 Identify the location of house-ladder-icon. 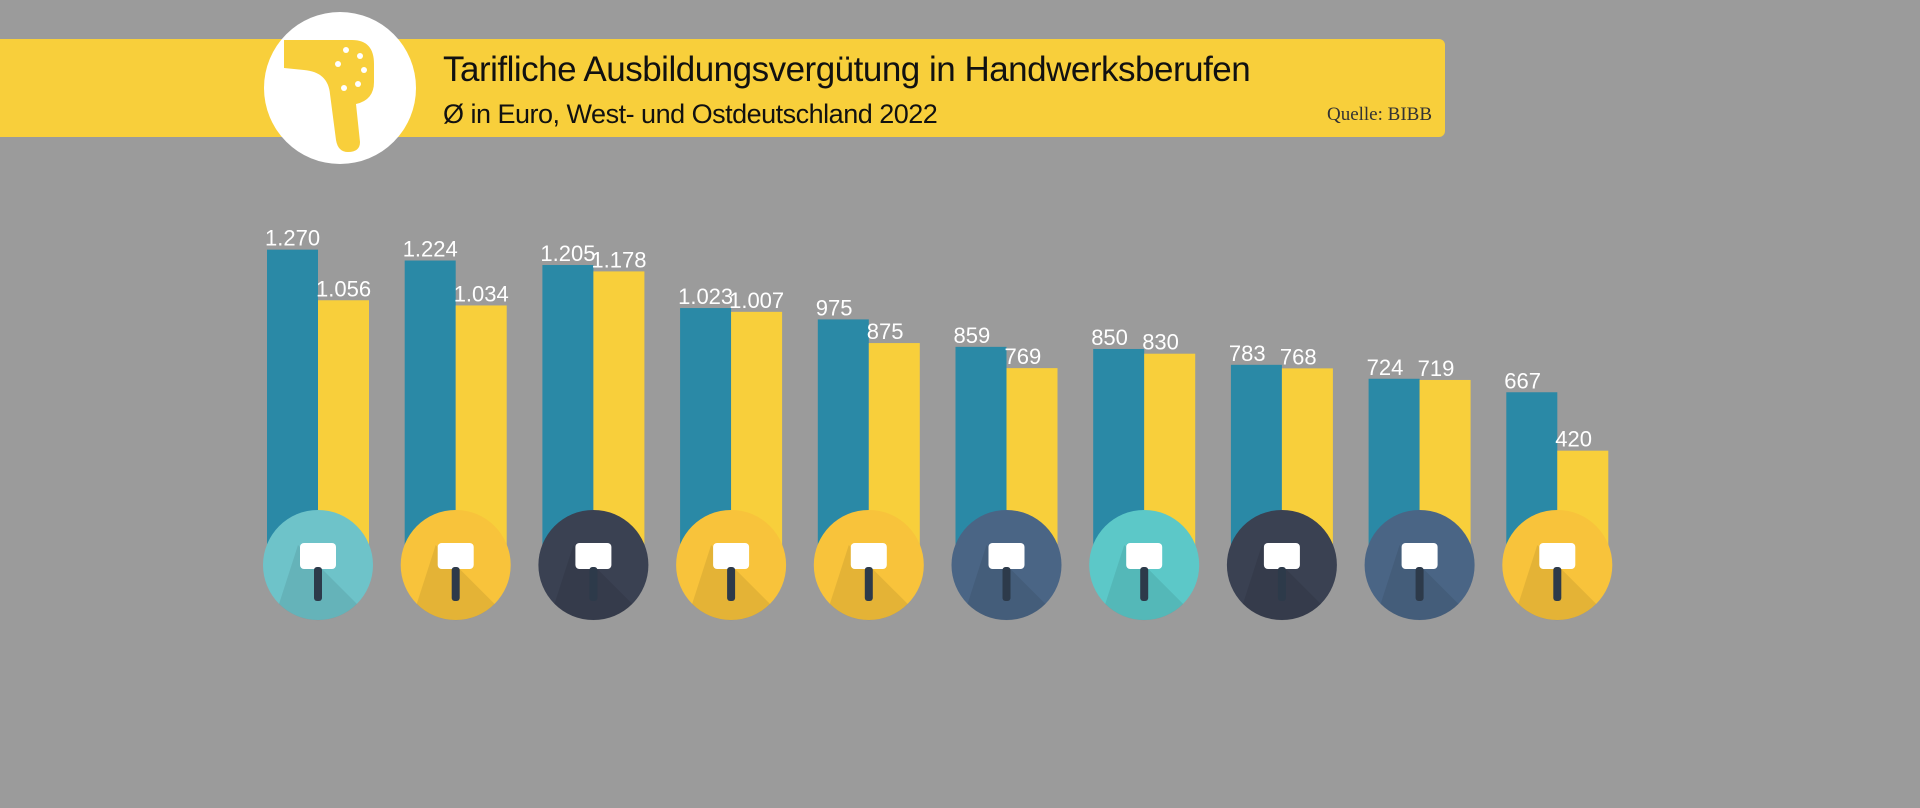
(593, 565).